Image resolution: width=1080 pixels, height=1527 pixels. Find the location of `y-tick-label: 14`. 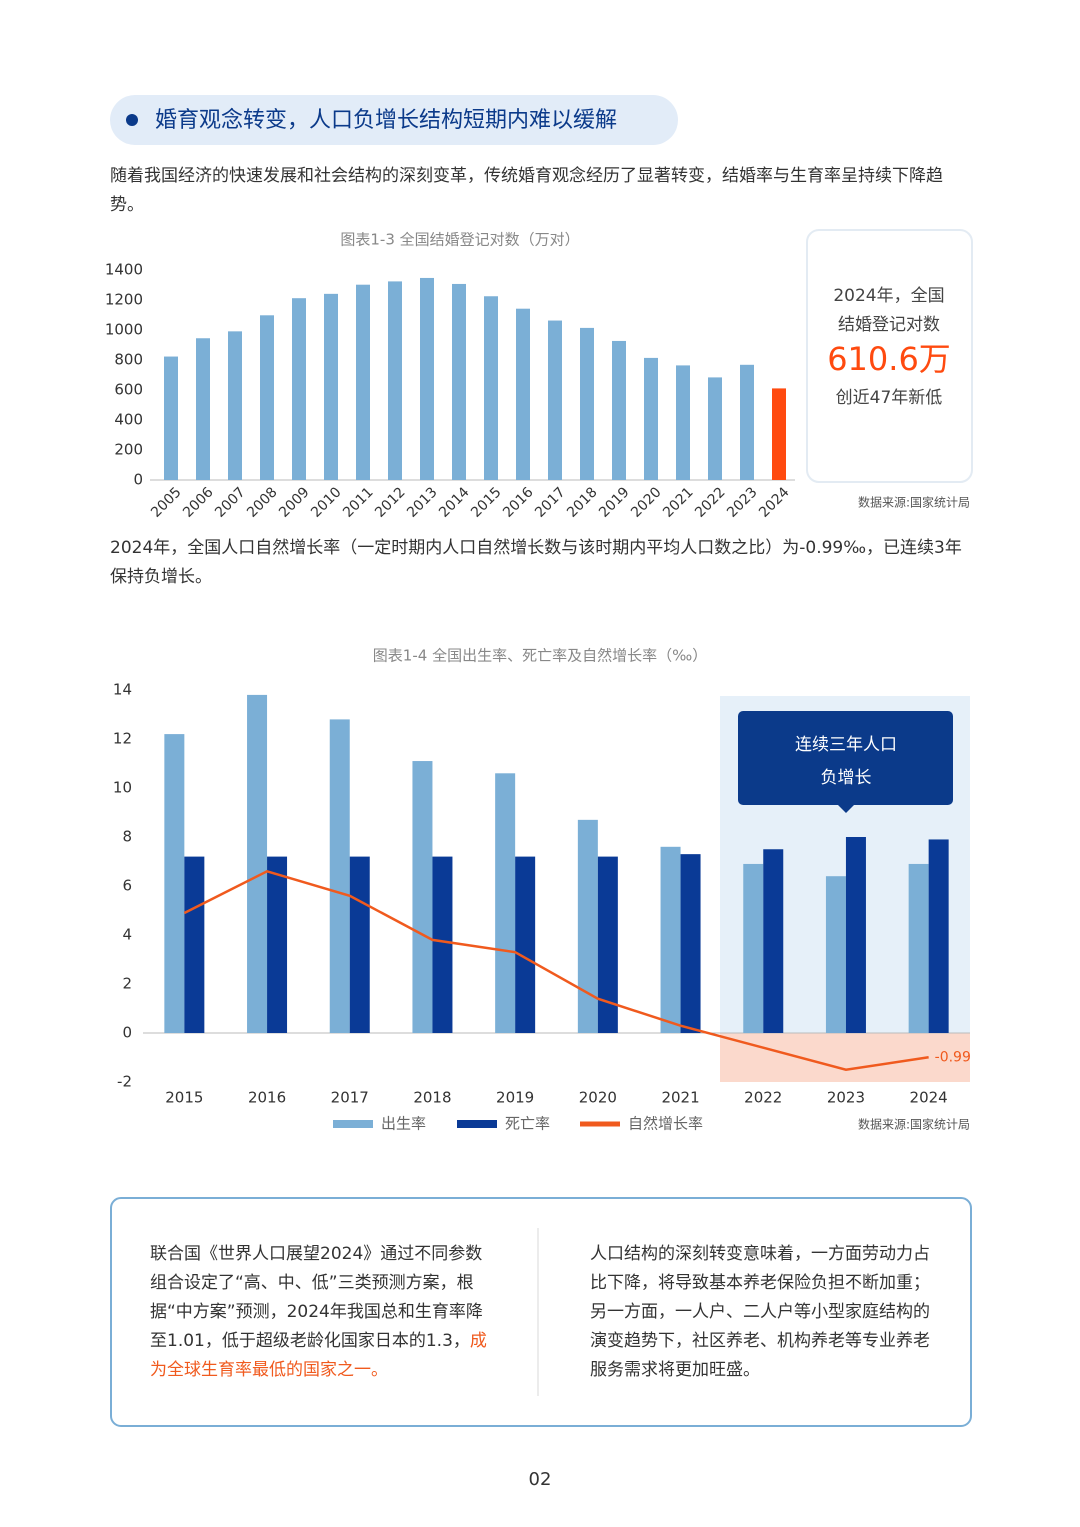

y-tick-label: 14 is located at coordinates (122, 690).